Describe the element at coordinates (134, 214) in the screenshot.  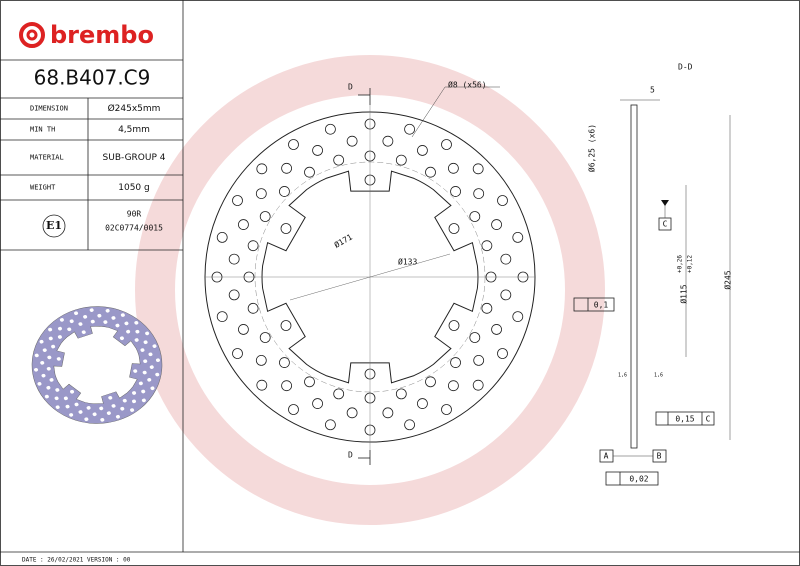
I see `homologation-line: 90R` at that location.